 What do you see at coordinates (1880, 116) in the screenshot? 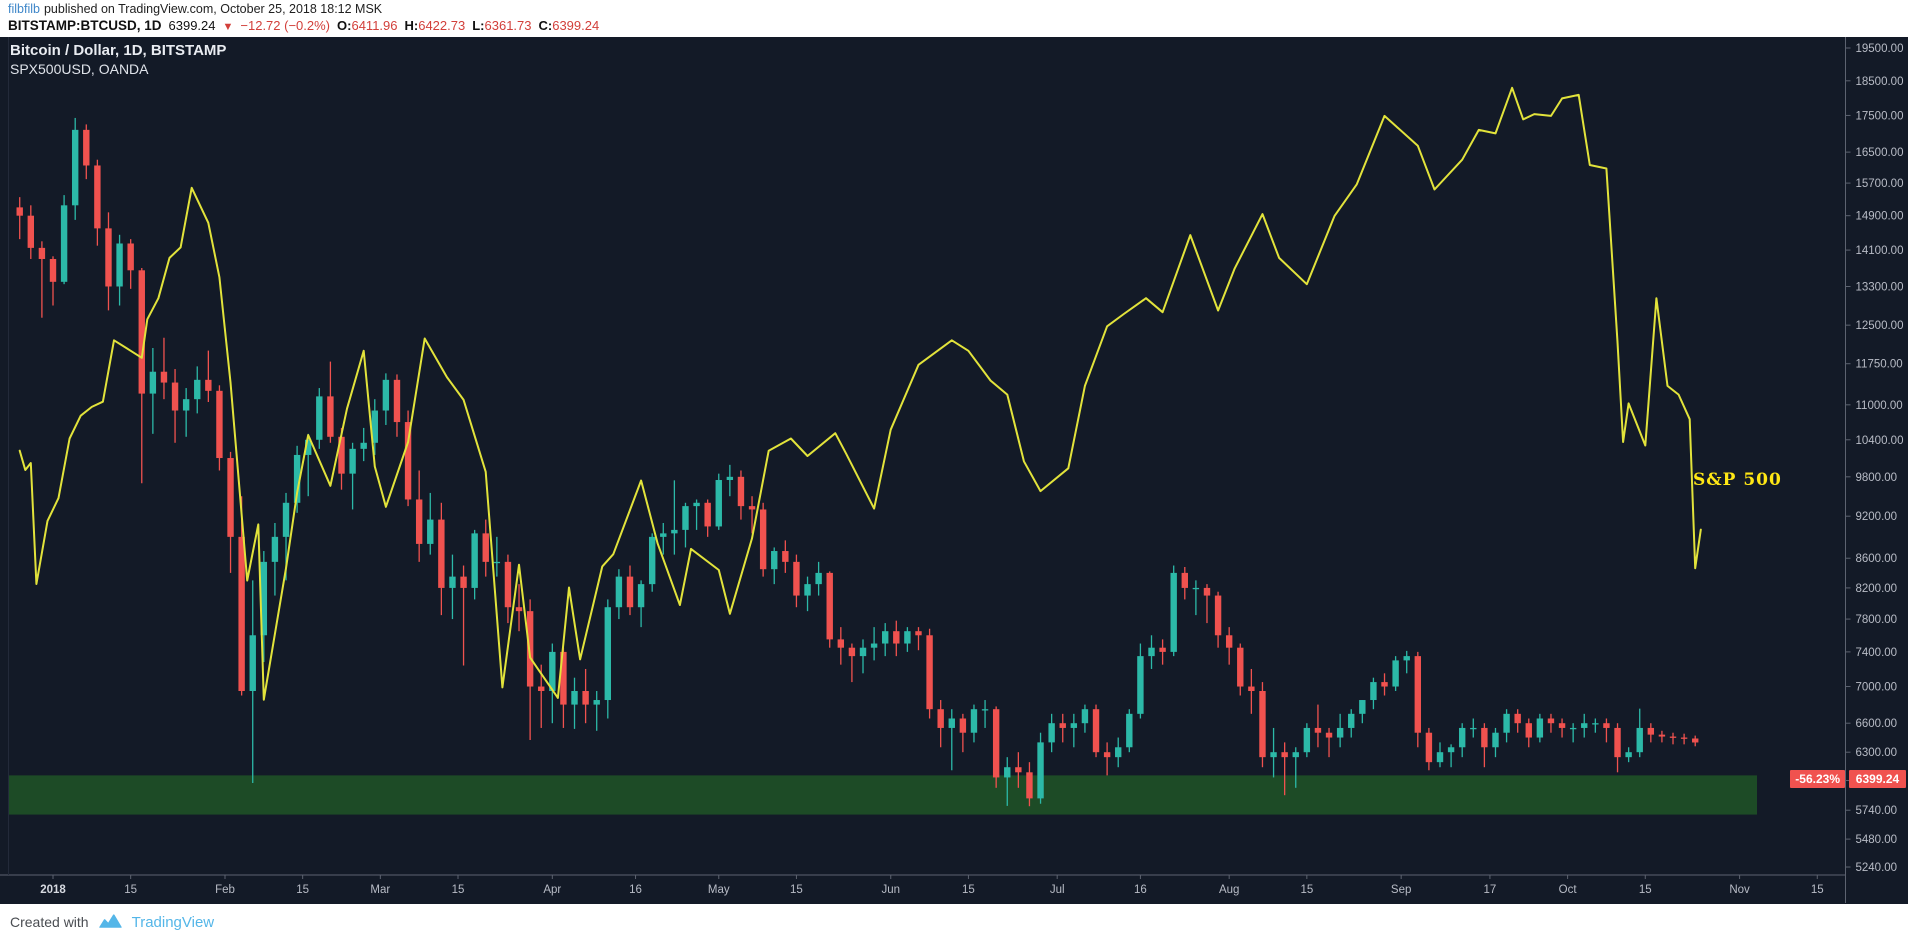
I see `svg-text: 17500.00` at bounding box center [1880, 116].